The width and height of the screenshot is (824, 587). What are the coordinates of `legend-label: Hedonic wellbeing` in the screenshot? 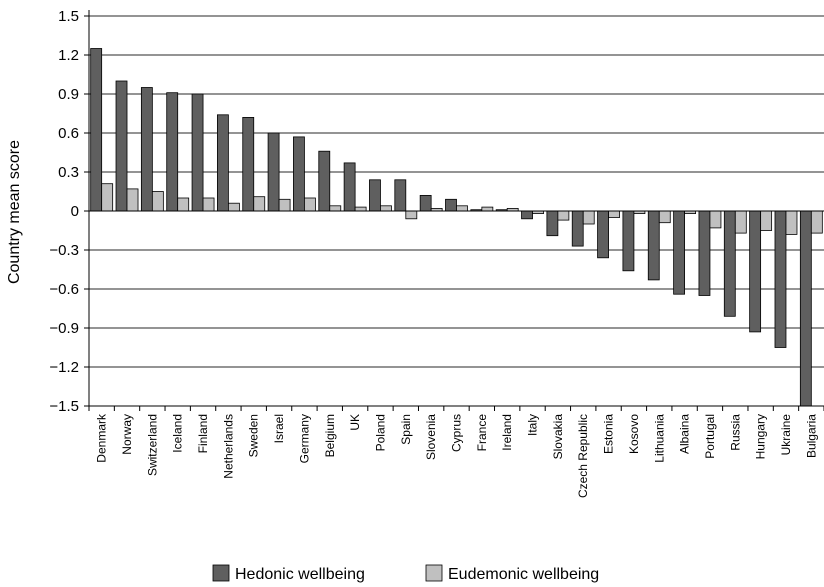 It's located at (300, 574).